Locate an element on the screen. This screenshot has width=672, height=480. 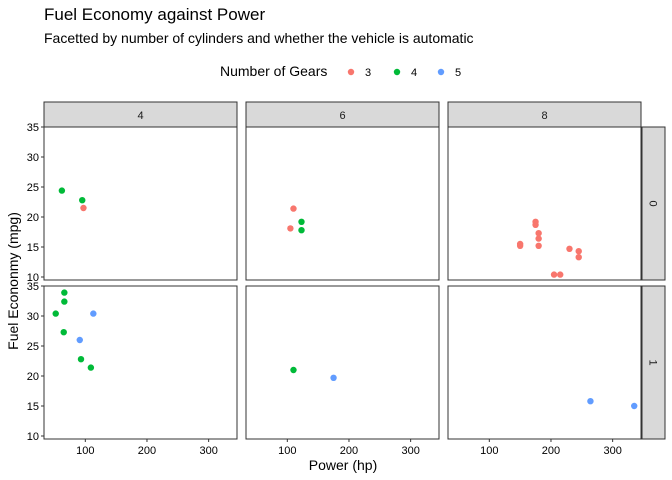
legend-label-gear-5: 5 is located at coordinates (458, 73).